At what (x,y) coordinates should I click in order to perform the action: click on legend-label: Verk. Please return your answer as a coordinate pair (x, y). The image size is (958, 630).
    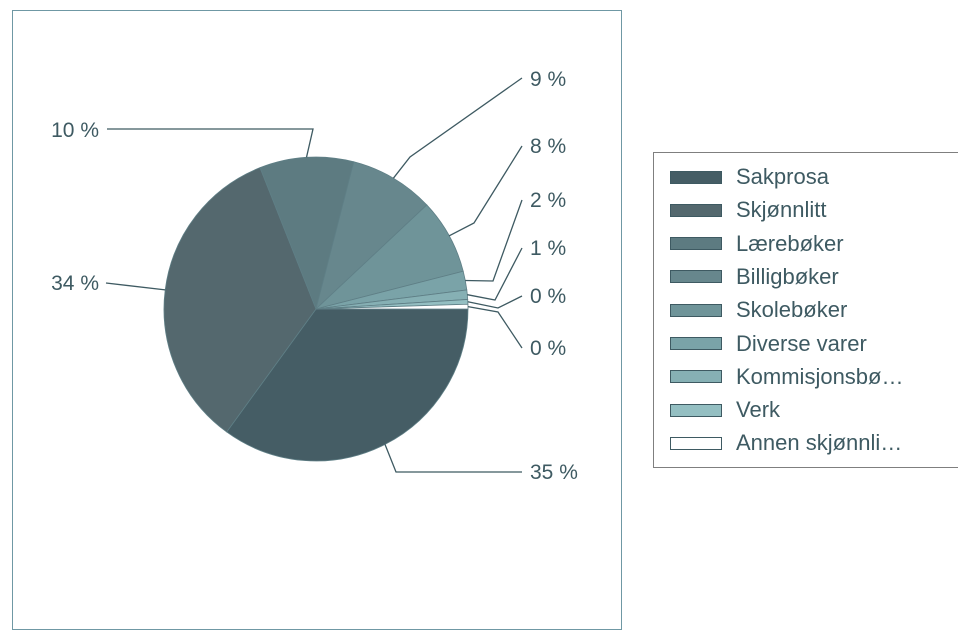
    Looking at the image, I should click on (758, 410).